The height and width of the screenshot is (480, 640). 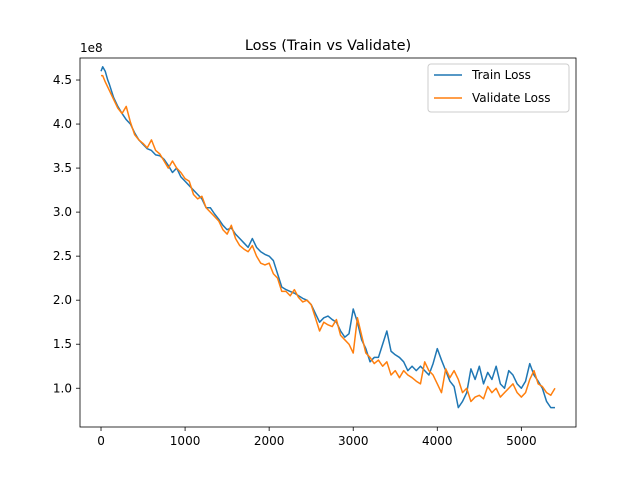 I want to click on y-tick-label: 1.5, so click(x=62, y=344).